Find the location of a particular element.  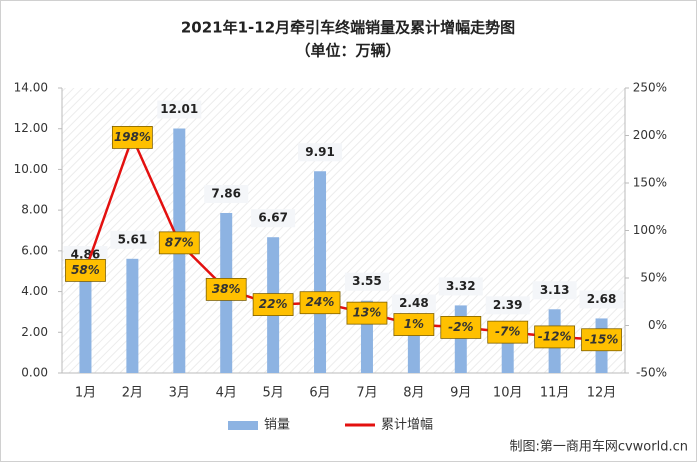

y-tick-label: 6.00 is located at coordinates (34, 250).